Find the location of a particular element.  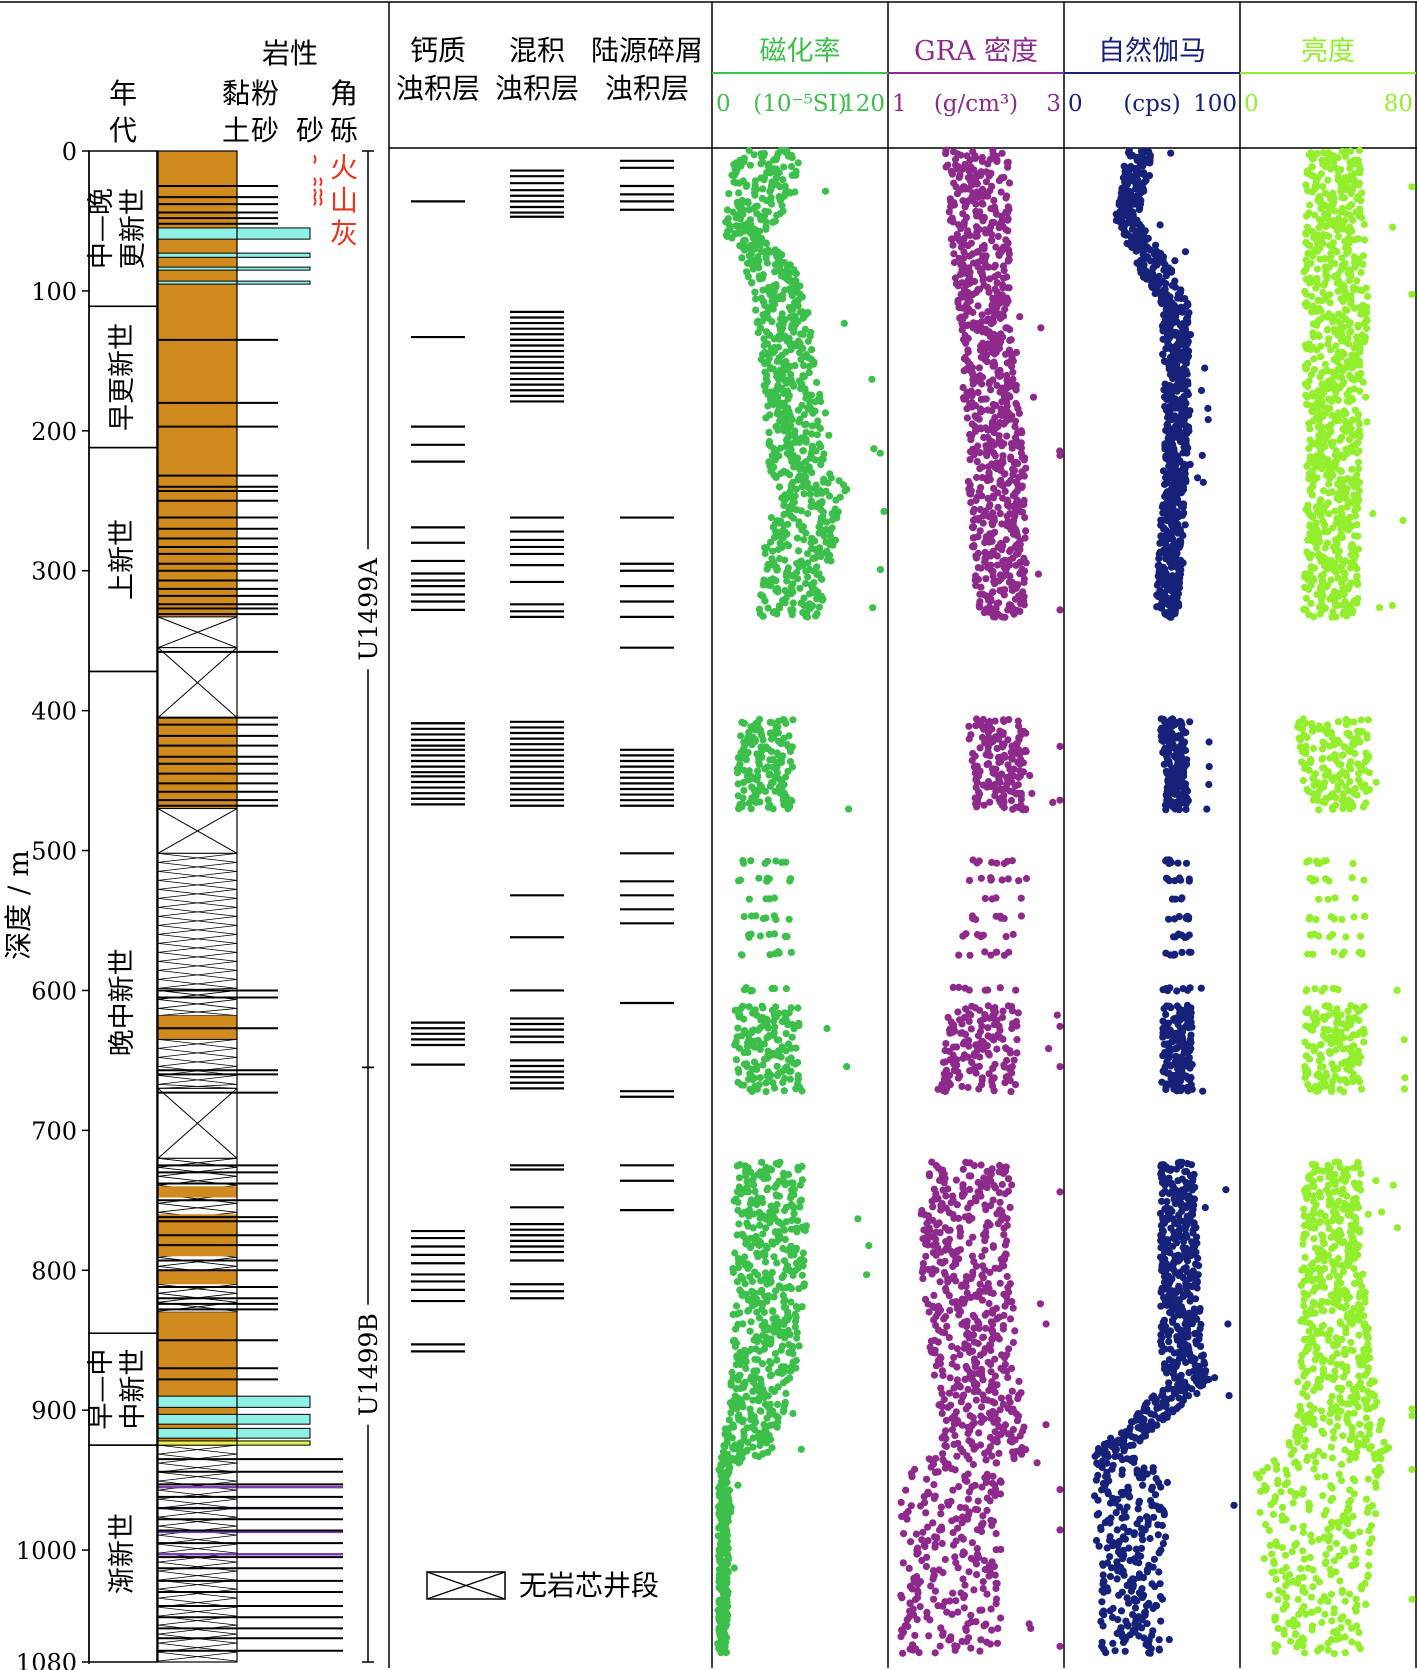

depth-tick-label: 0 is located at coordinates (69, 152).